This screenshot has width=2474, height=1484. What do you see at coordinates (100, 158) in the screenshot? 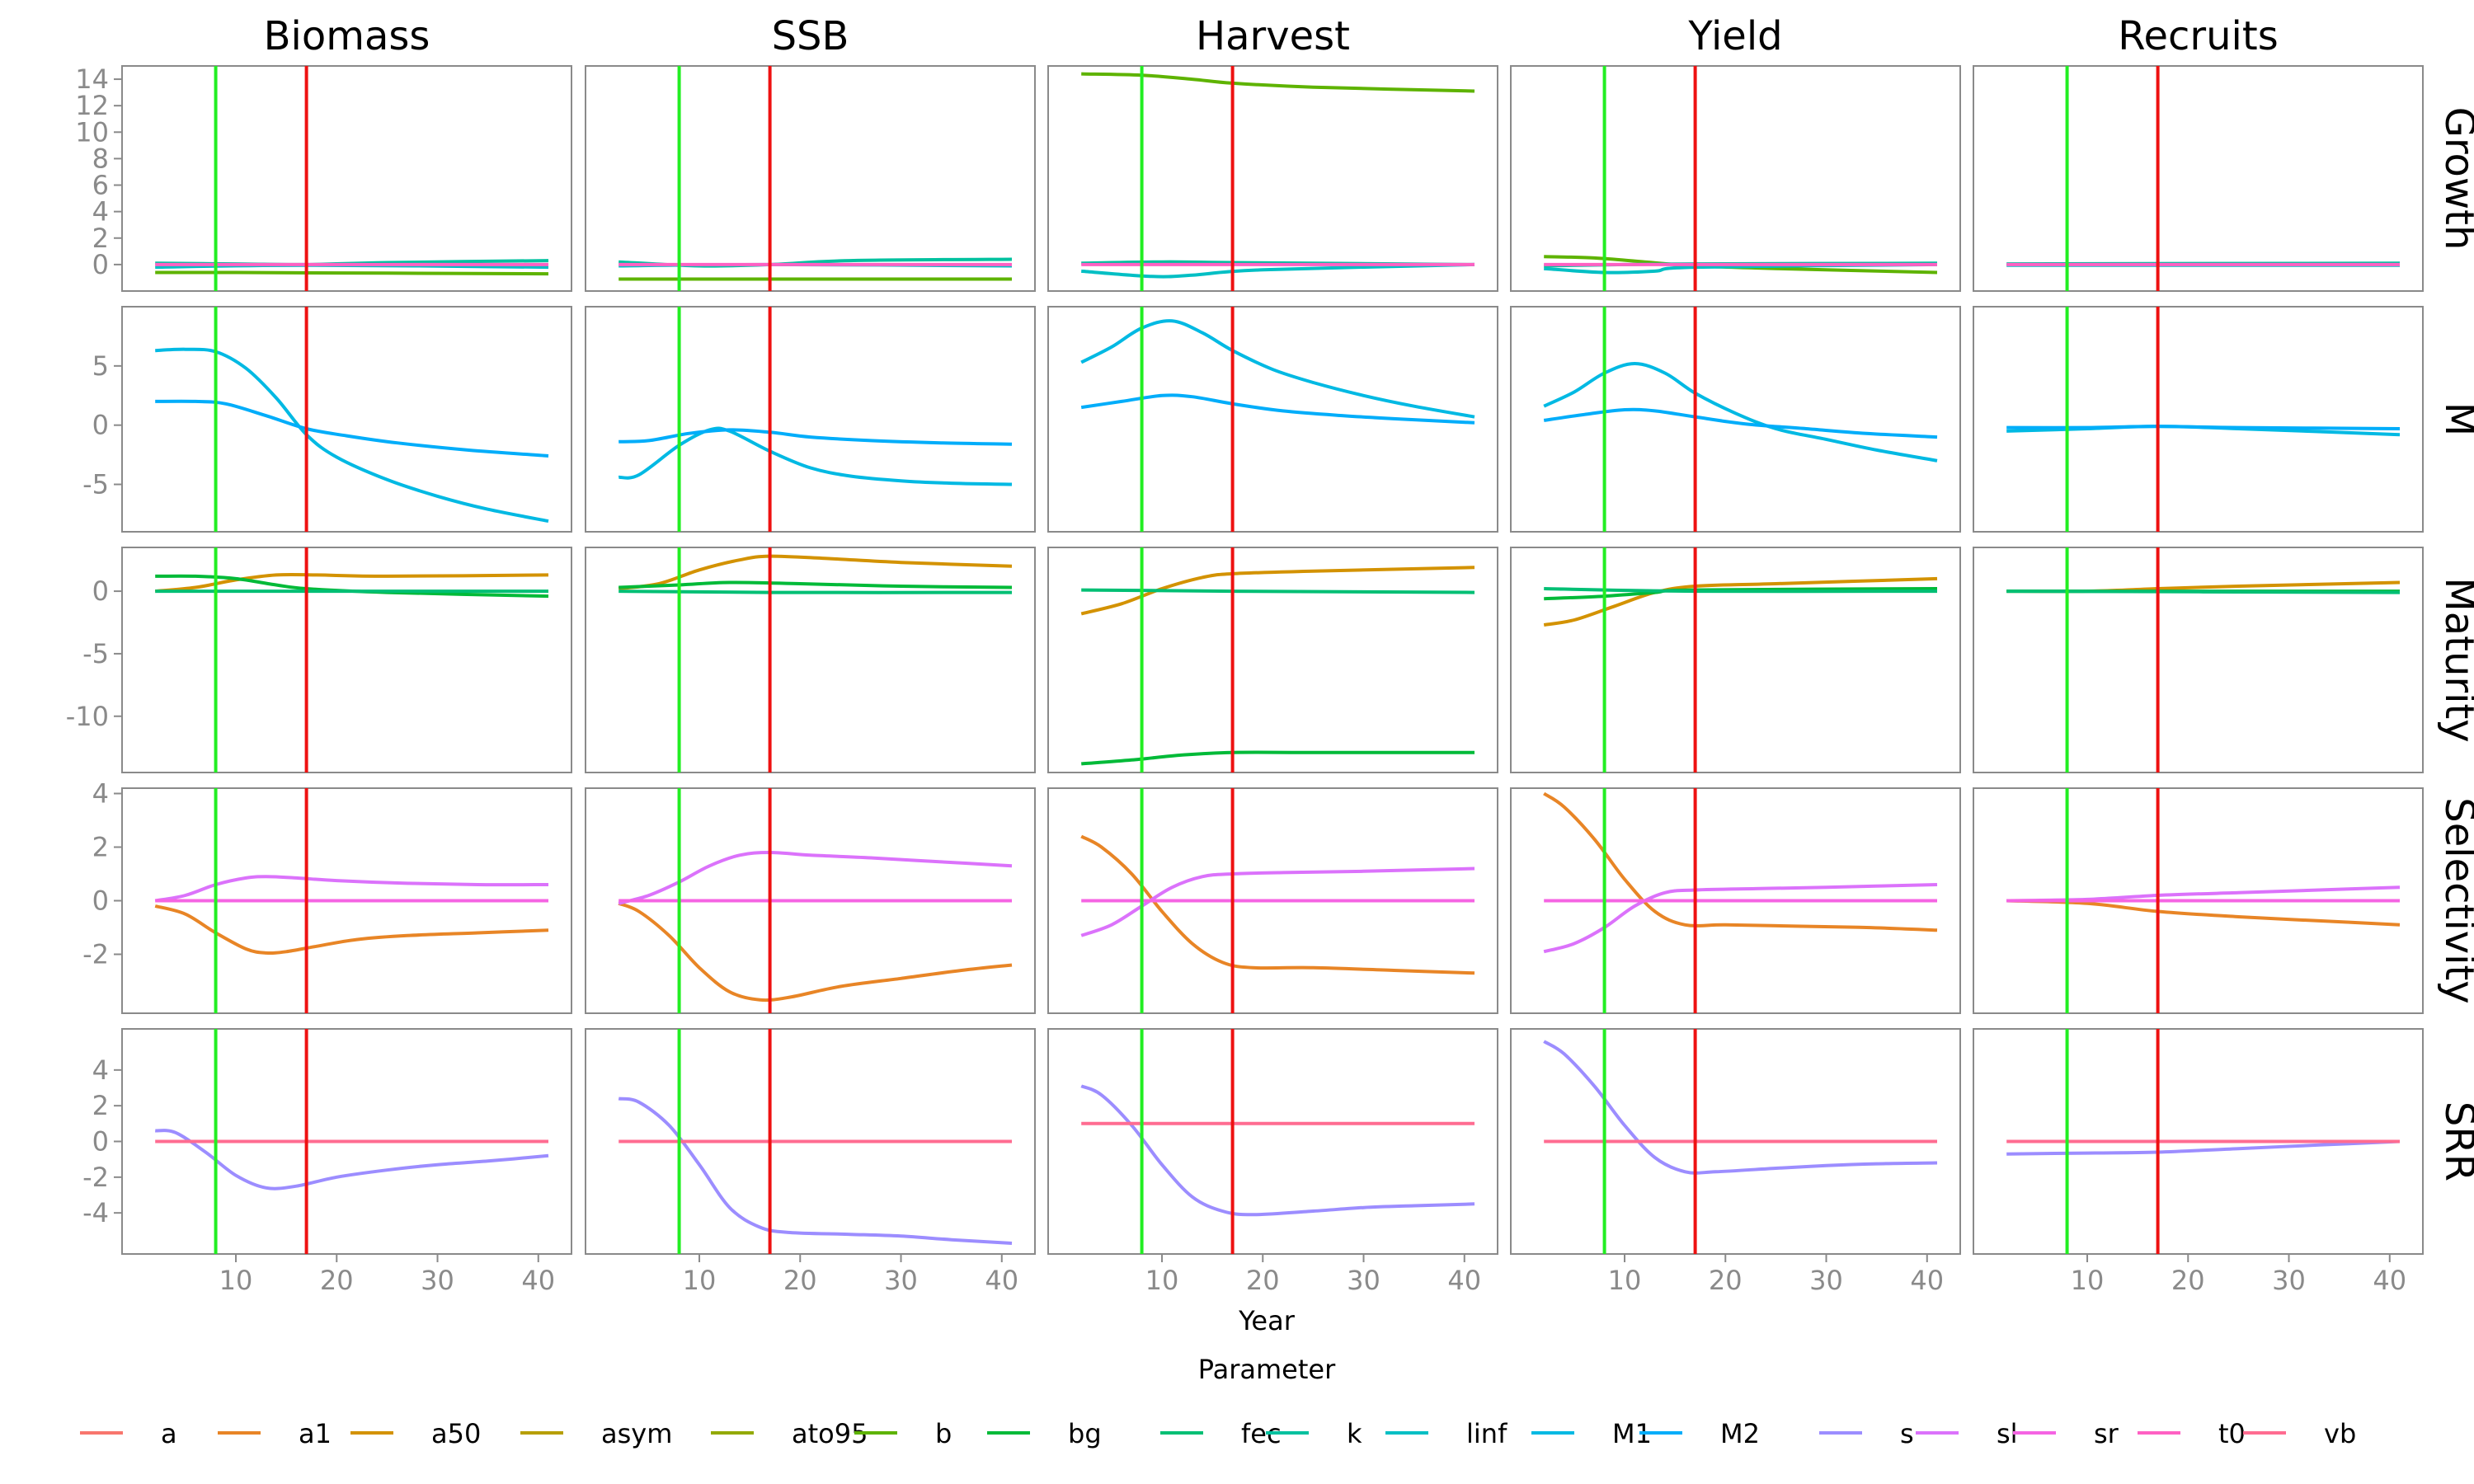
I see `y-tick-label: 8` at bounding box center [100, 158].